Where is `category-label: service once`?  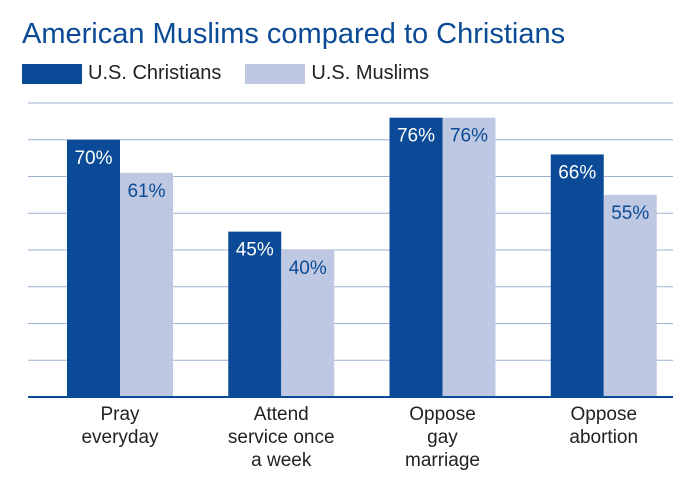 category-label: service once is located at coordinates (281, 437).